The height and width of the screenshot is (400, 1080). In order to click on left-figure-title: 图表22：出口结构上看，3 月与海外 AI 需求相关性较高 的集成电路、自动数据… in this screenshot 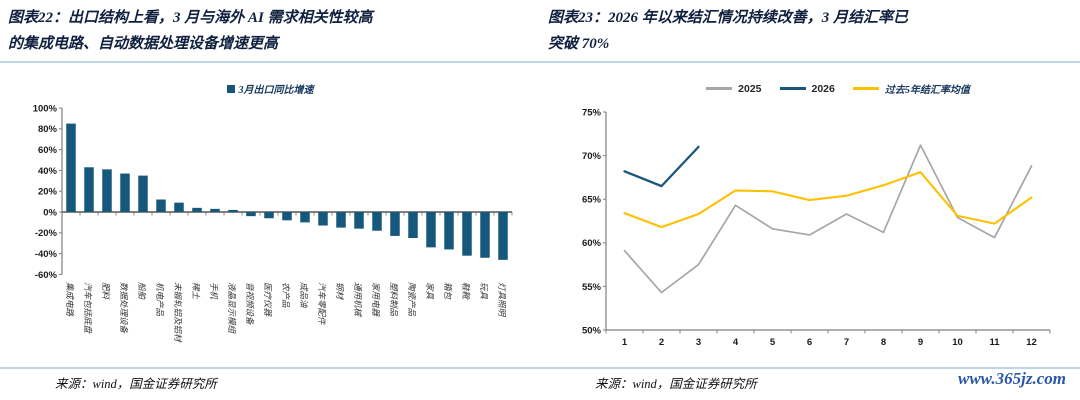, I will do `click(265, 31)`.